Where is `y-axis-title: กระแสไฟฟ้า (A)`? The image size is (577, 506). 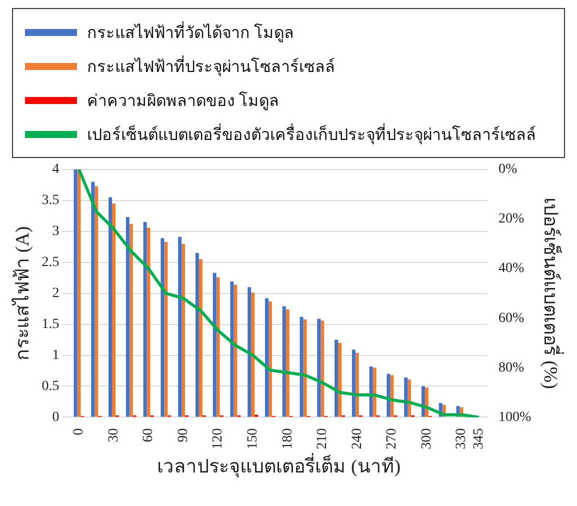
y-axis-title: กระแสไฟฟ้า (A) is located at coordinates (22, 293).